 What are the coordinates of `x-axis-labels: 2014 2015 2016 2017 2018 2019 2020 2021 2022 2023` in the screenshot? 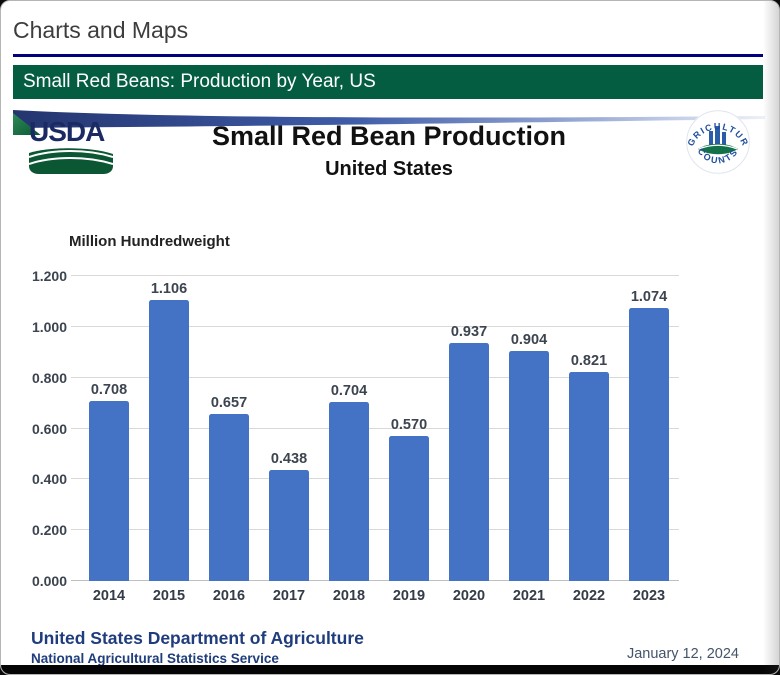 It's located at (379, 596).